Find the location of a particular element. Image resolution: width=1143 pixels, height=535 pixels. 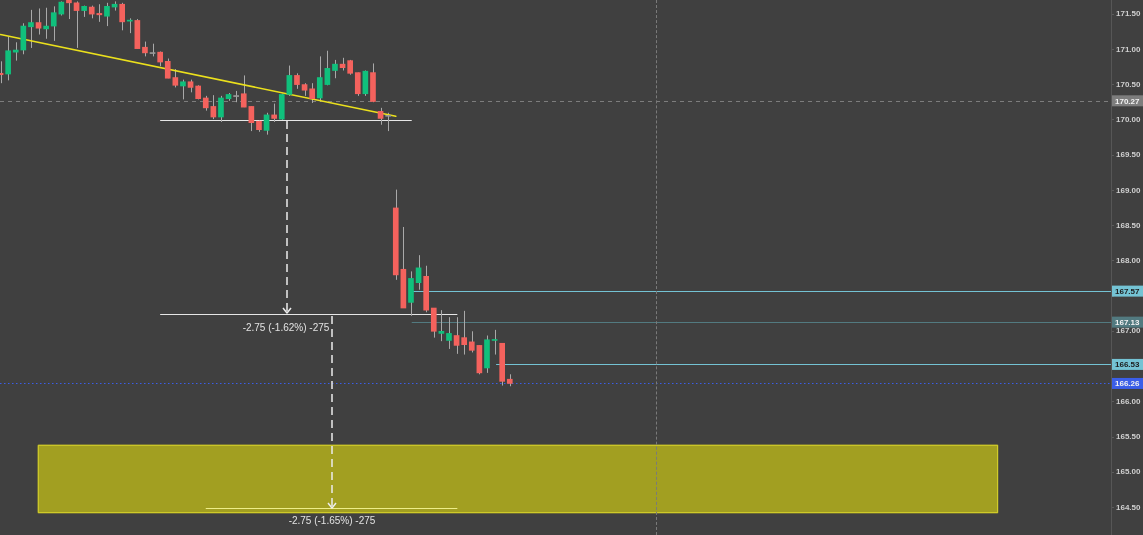

y-tick-label: 168.50 is located at coordinates (1129, 225).